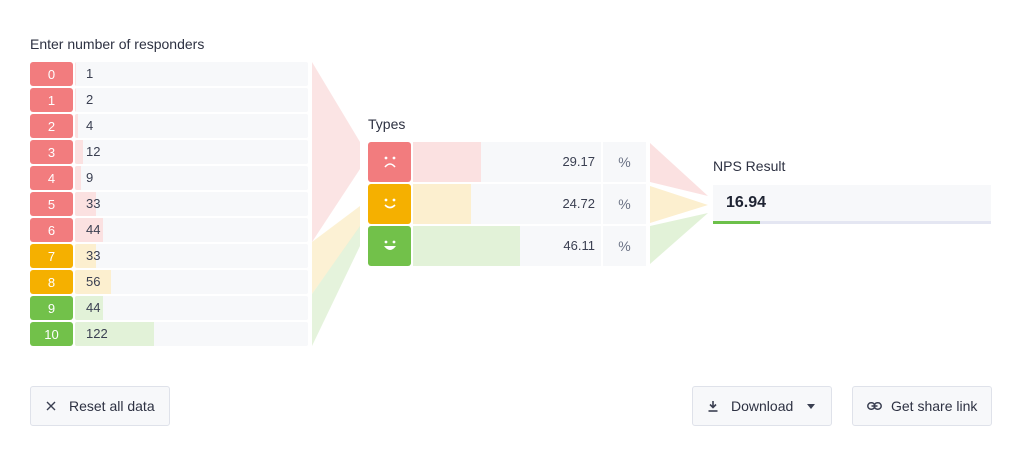 This screenshot has height=455, width=1023. I want to click on flow-passives, so click(336, 250).